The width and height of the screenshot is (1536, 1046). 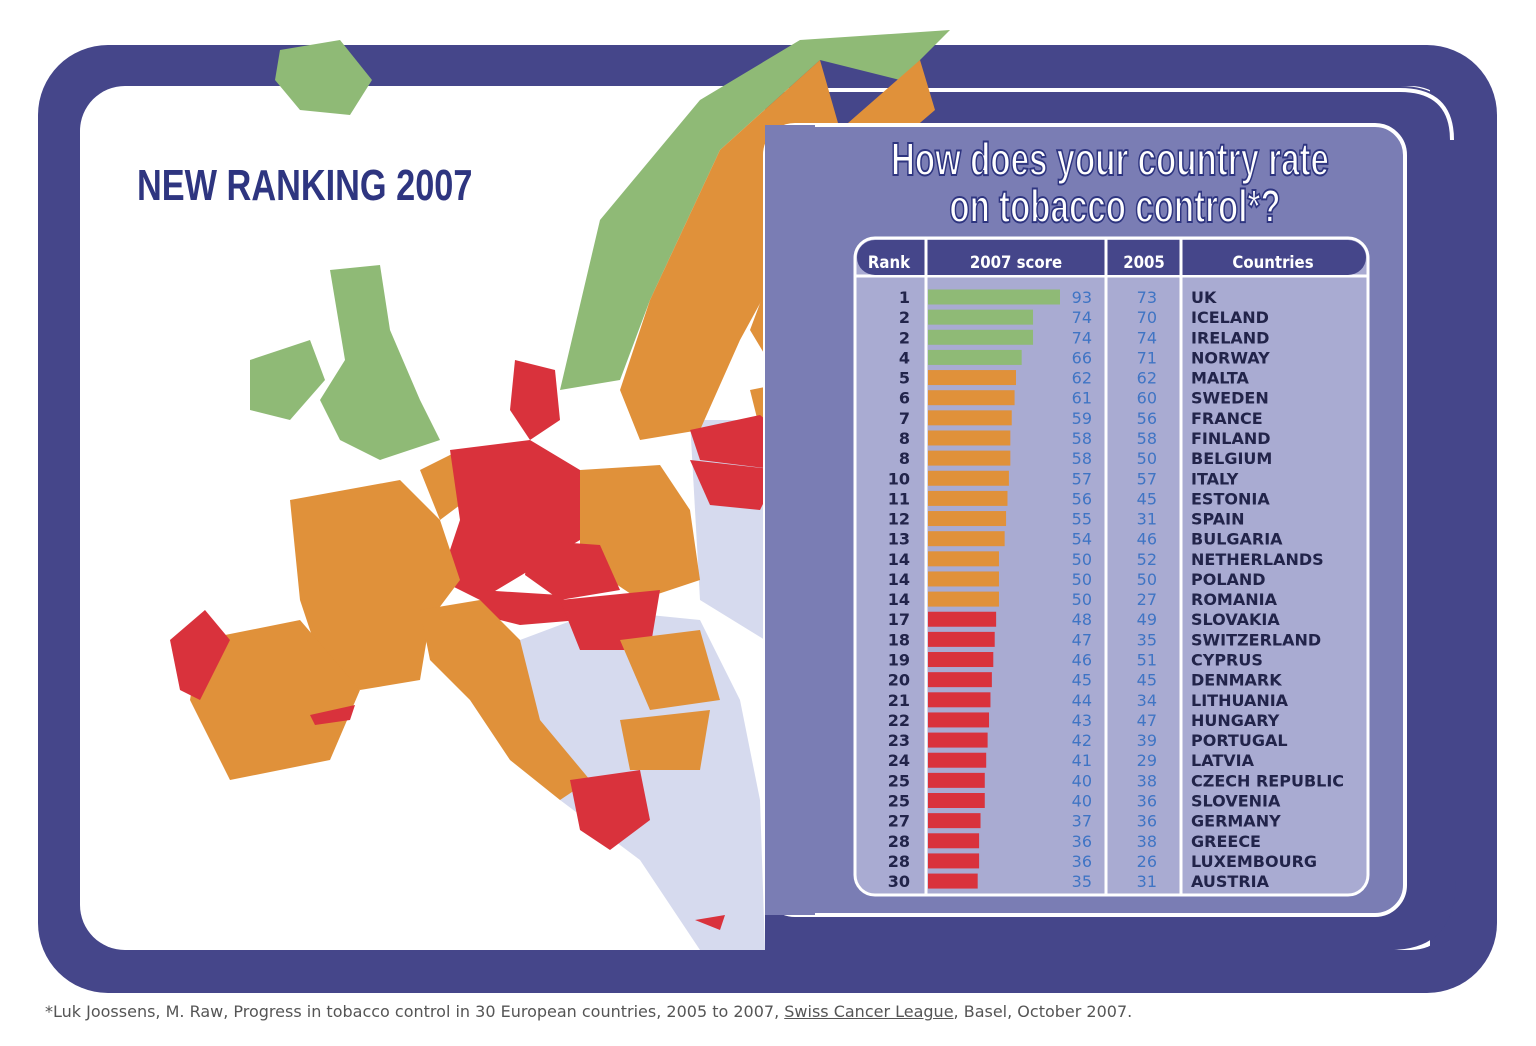 What do you see at coordinates (1147, 599) in the screenshot?
I see `score-2005: 27` at bounding box center [1147, 599].